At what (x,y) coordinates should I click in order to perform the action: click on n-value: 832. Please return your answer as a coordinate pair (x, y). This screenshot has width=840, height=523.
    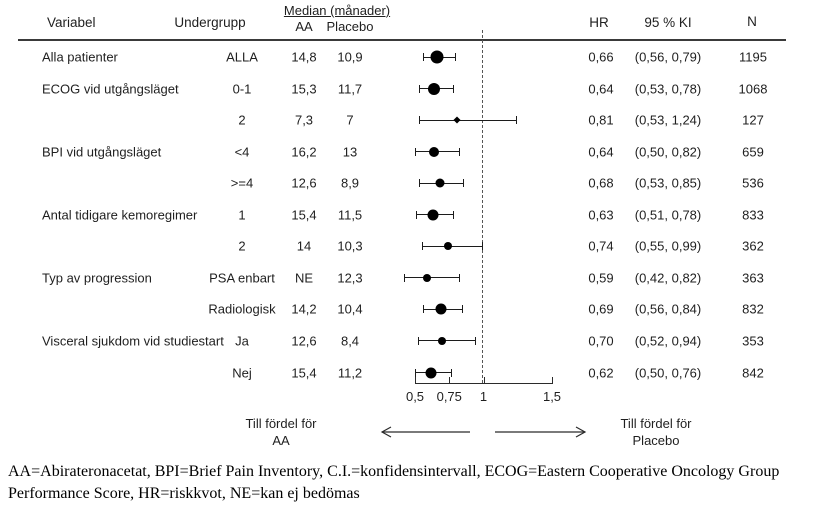
    Looking at the image, I should click on (753, 309).